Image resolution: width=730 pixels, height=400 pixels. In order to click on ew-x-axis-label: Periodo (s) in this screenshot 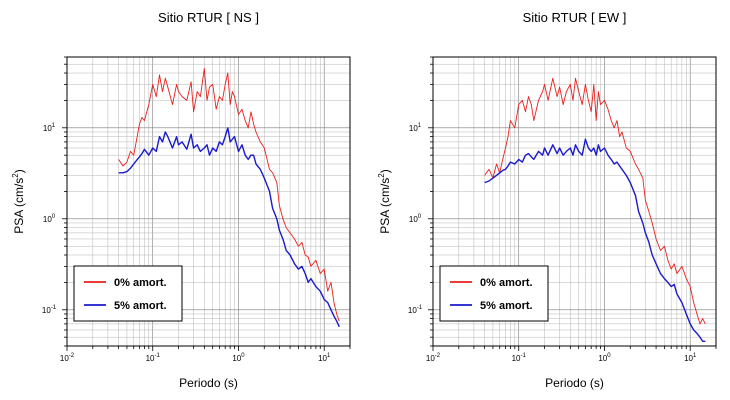, I will do `click(574, 383)`.